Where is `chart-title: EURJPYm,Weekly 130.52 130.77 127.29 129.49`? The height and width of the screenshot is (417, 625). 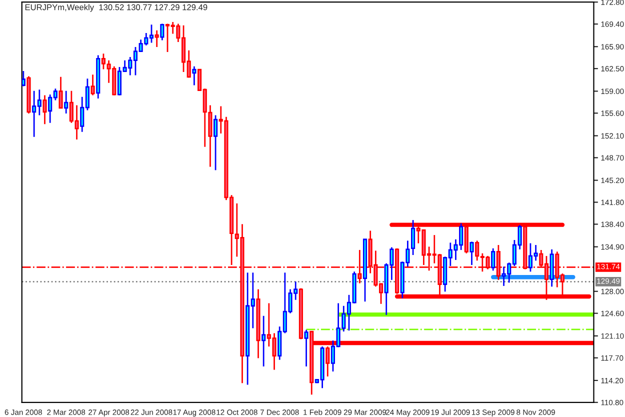 chart-title: EURJPYm,Weekly 130.52 130.77 127.29 129.49 is located at coordinates (116, 8).